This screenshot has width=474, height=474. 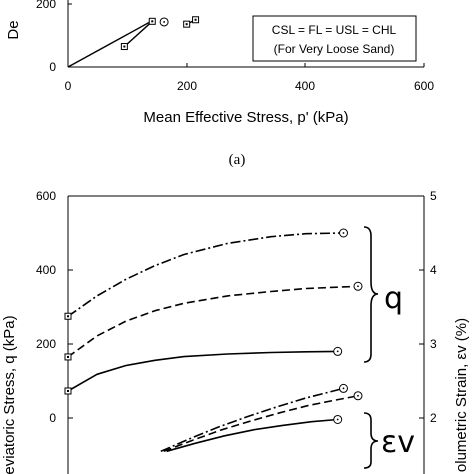 What do you see at coordinates (68, 86) in the screenshot?
I see `top-x-tick-label: 0` at bounding box center [68, 86].